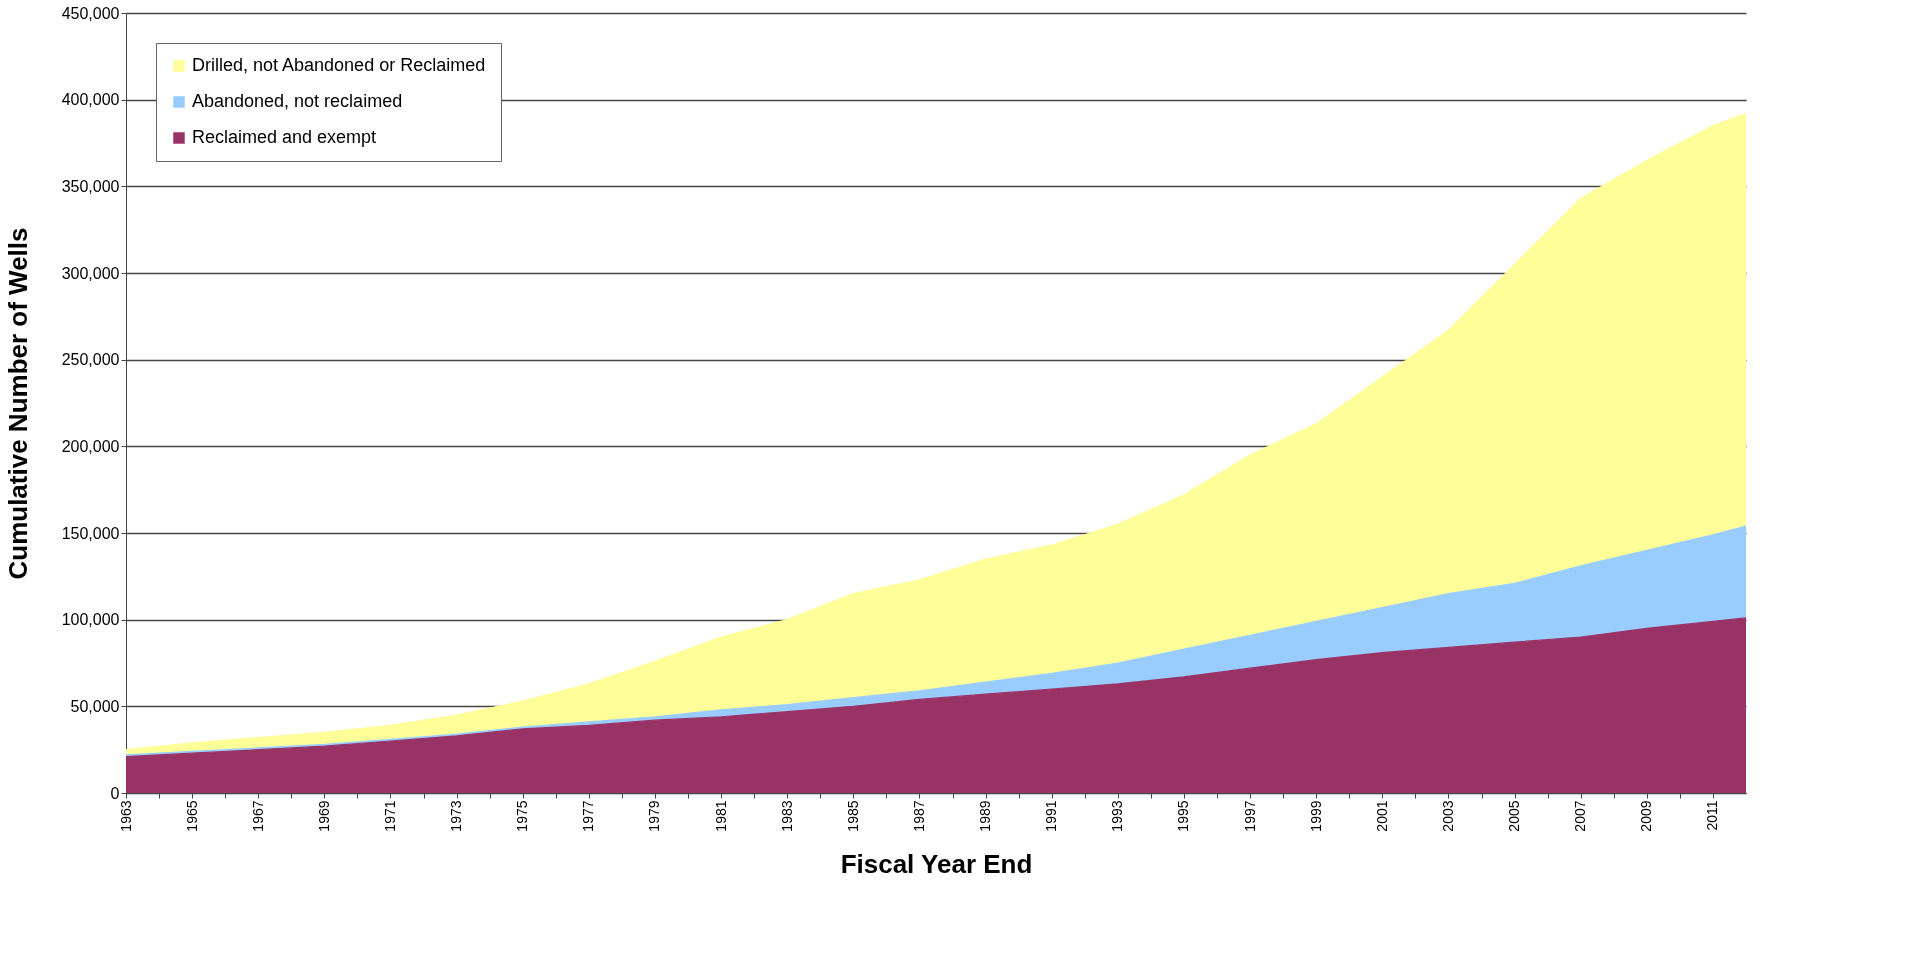 The image size is (1931, 971). What do you see at coordinates (456, 816) in the screenshot?
I see `x-tick-label: 1973` at bounding box center [456, 816].